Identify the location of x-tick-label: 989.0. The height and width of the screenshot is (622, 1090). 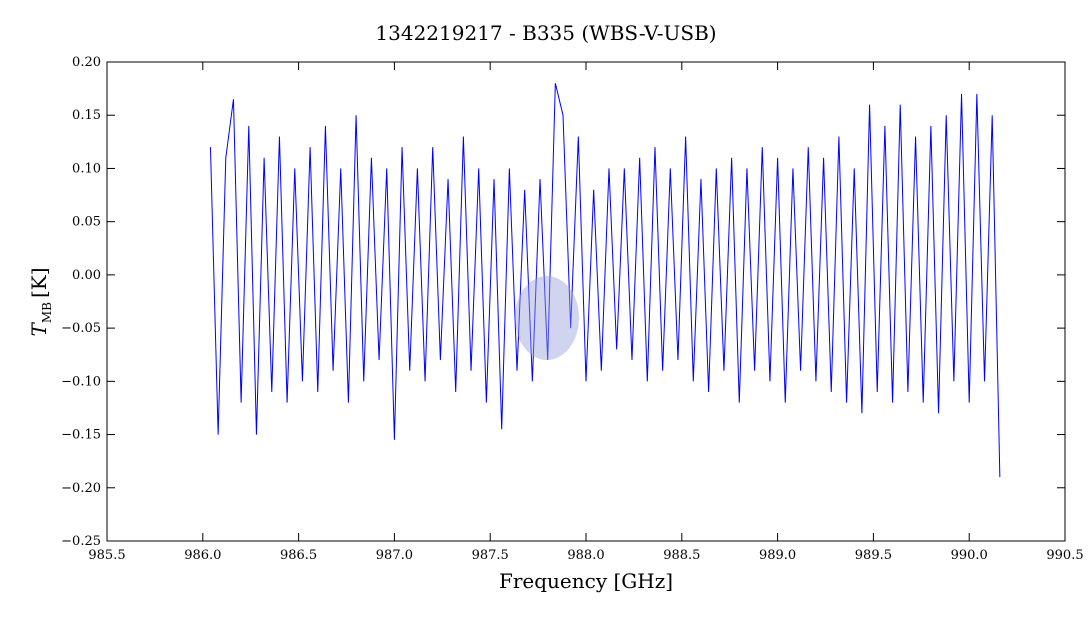
(777, 555).